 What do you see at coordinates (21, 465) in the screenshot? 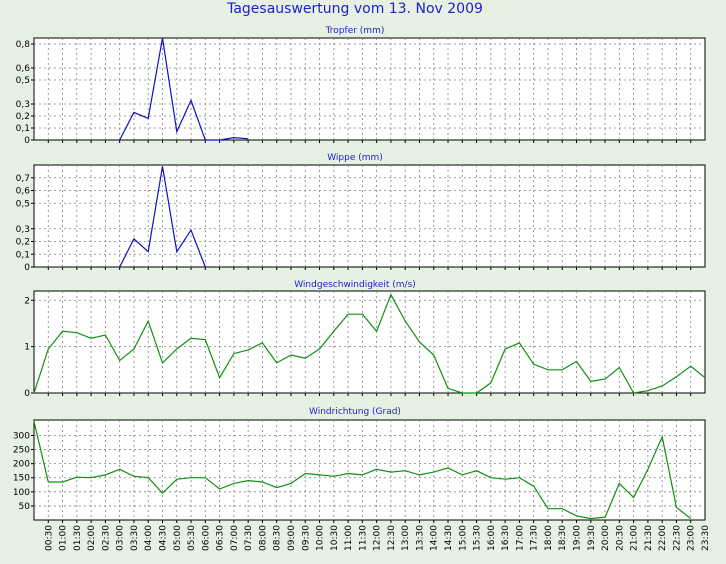
I see `y-tick-label: 200` at bounding box center [21, 465].